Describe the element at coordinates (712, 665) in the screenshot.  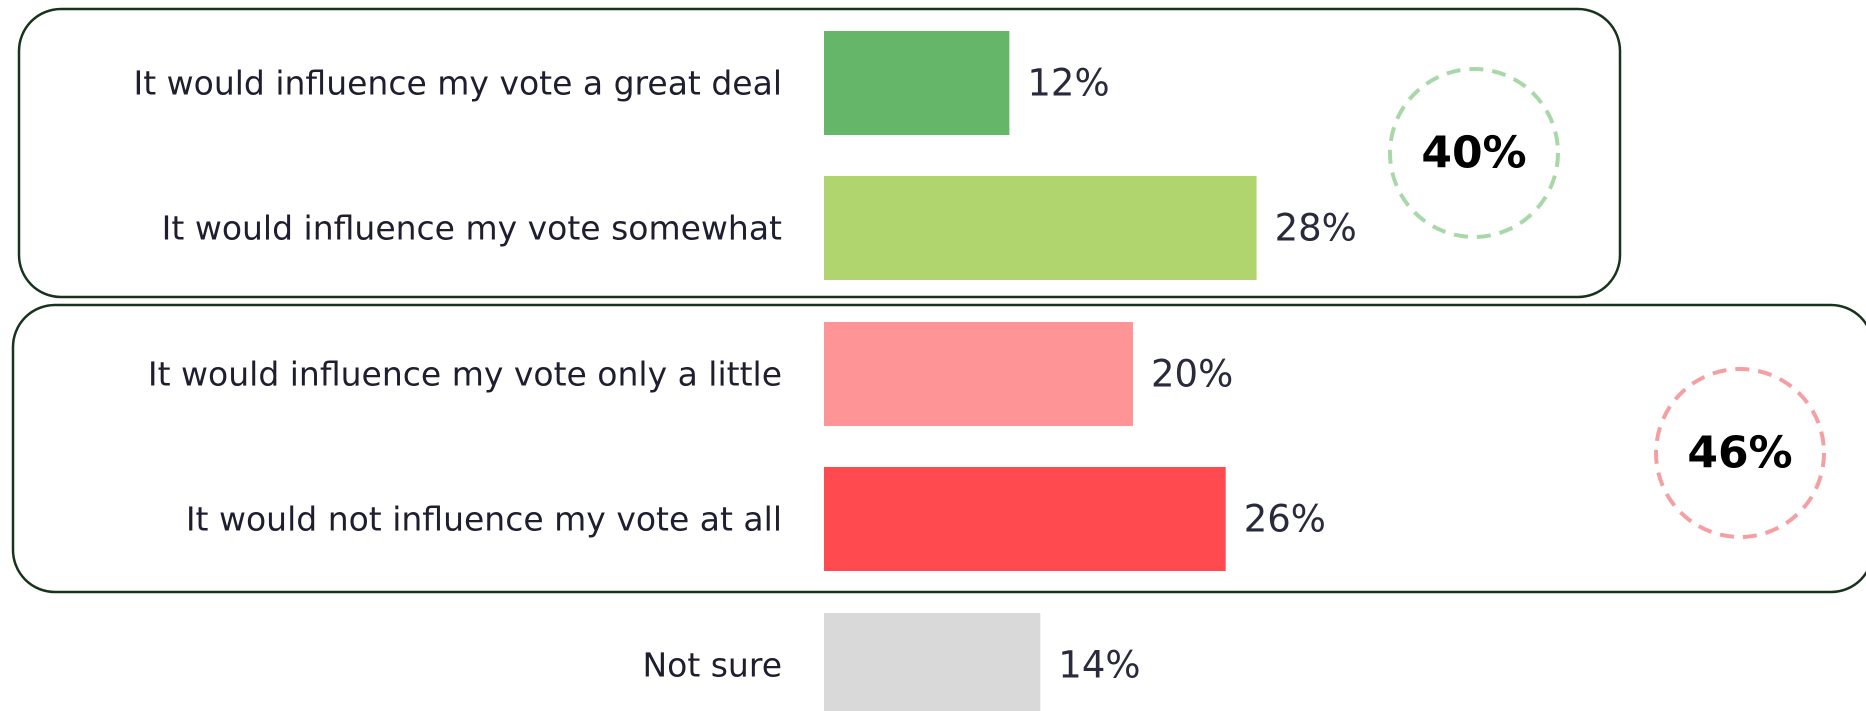
I see `category-label-5: Not sure` at that location.